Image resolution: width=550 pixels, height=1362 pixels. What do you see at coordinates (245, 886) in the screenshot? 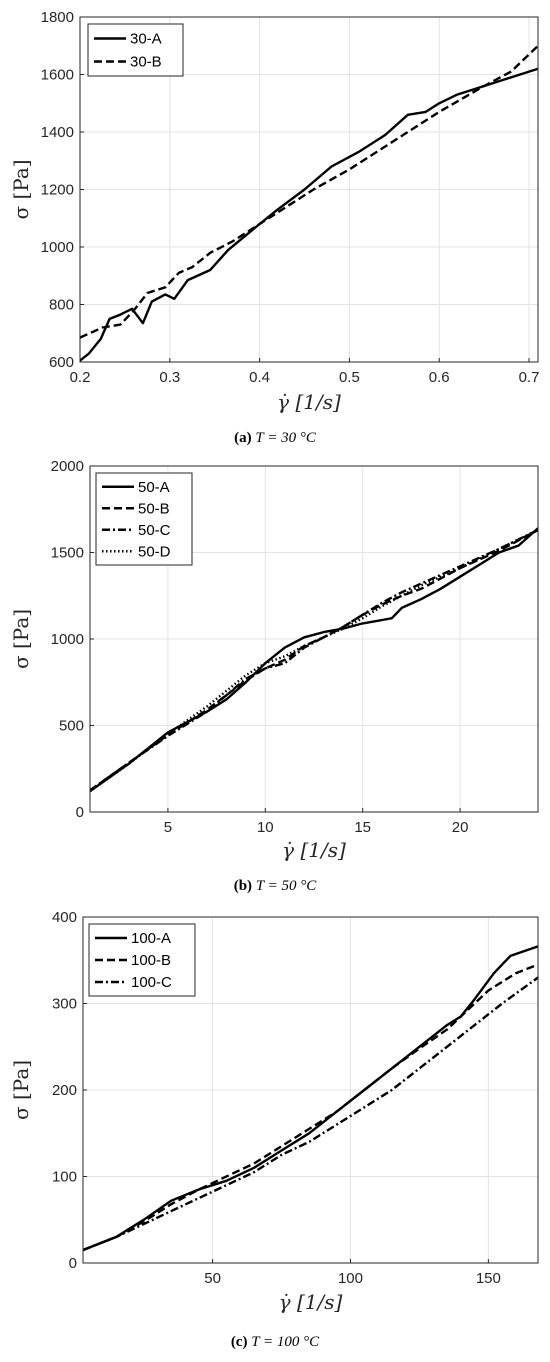
I see `caption-label: (b)` at bounding box center [245, 886].